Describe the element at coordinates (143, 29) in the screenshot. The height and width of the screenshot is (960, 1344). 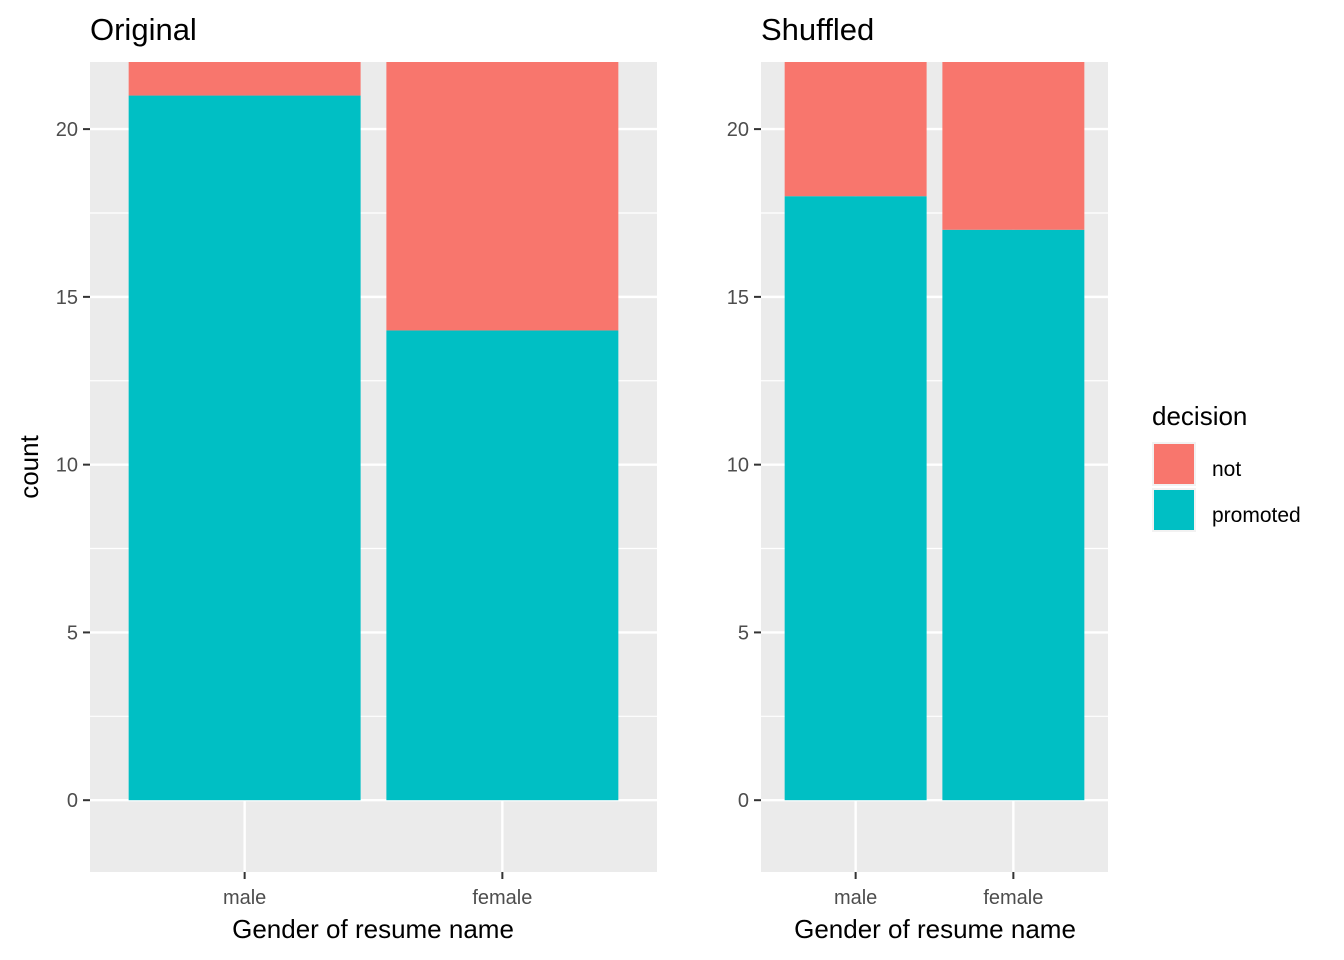
I see `panel-title-original: Original` at that location.